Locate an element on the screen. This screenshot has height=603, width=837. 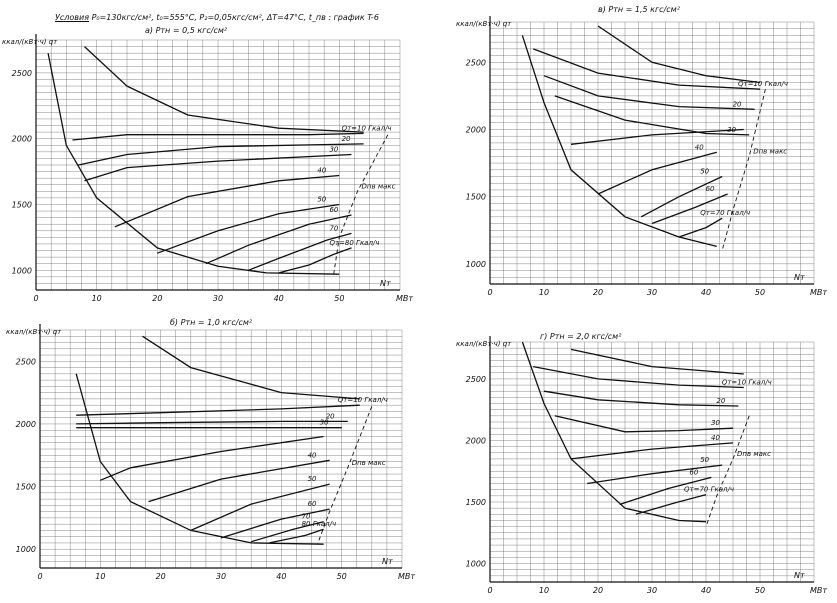
panel-title-a: а) Pтн = 0,5 кгс/см² is located at coordinates (186, 30).